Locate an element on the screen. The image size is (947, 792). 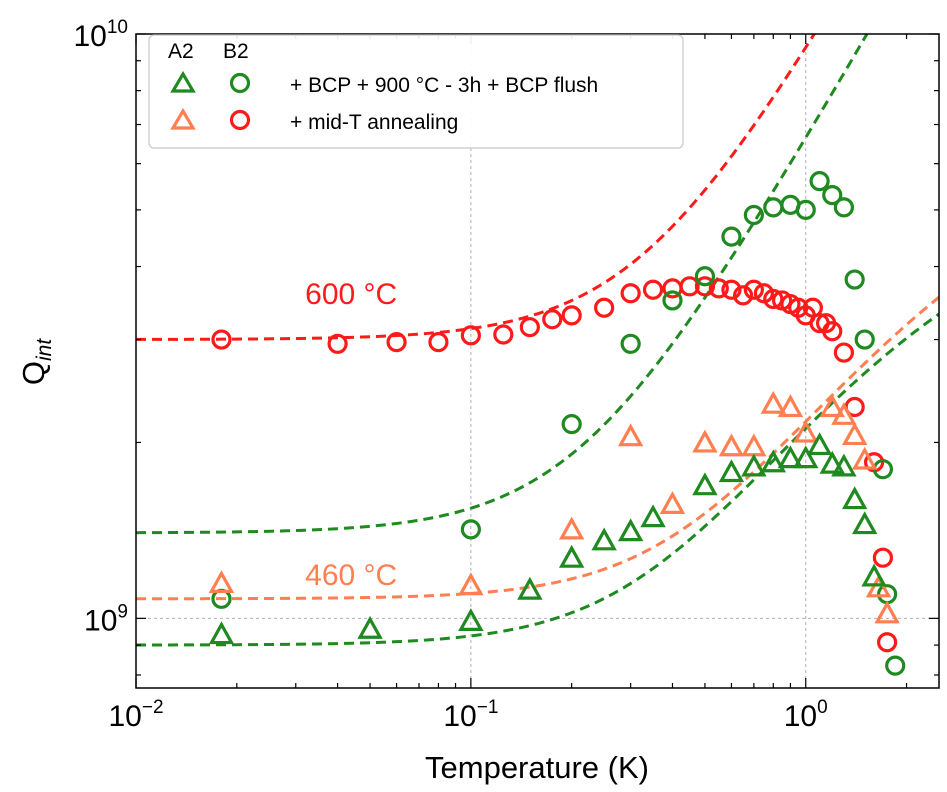
y-axis-label-main: Q is located at coordinates (33, 373).